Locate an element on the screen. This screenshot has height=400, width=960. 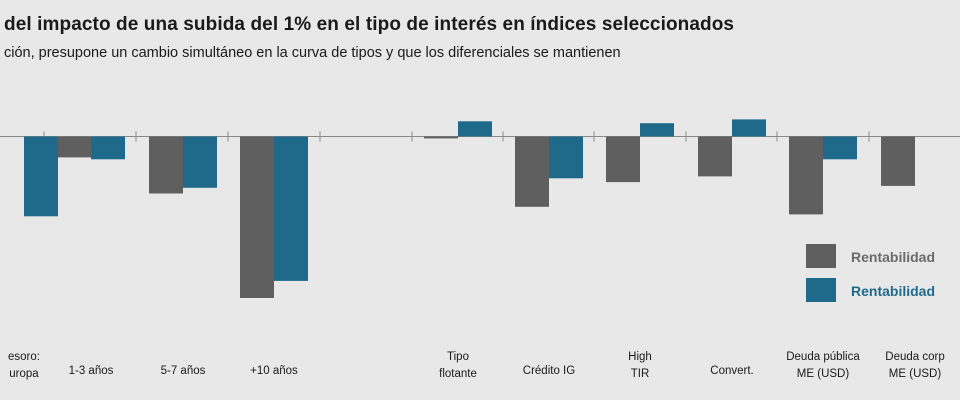
category-label-6: Crédito IG is located at coordinates (549, 371).